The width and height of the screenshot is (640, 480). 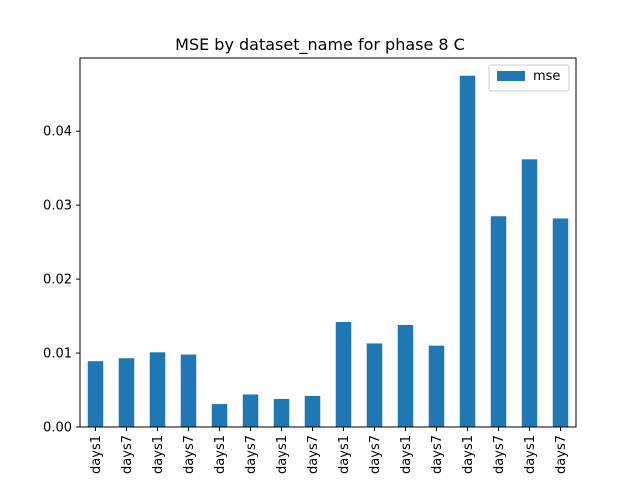 I want to click on legend-label: mse, so click(x=546, y=76).